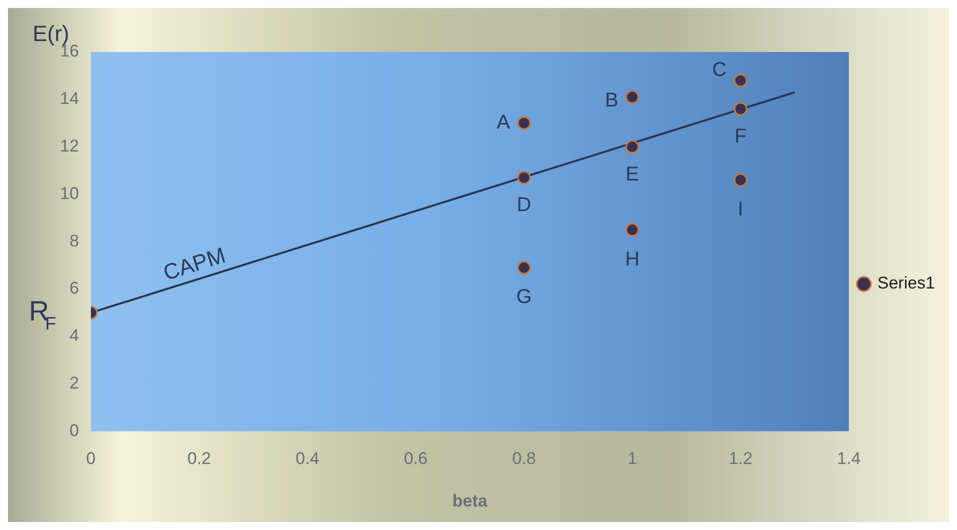 This screenshot has height=530, width=957. Describe the element at coordinates (91, 458) in the screenshot. I see `x-tick-label: 0` at that location.